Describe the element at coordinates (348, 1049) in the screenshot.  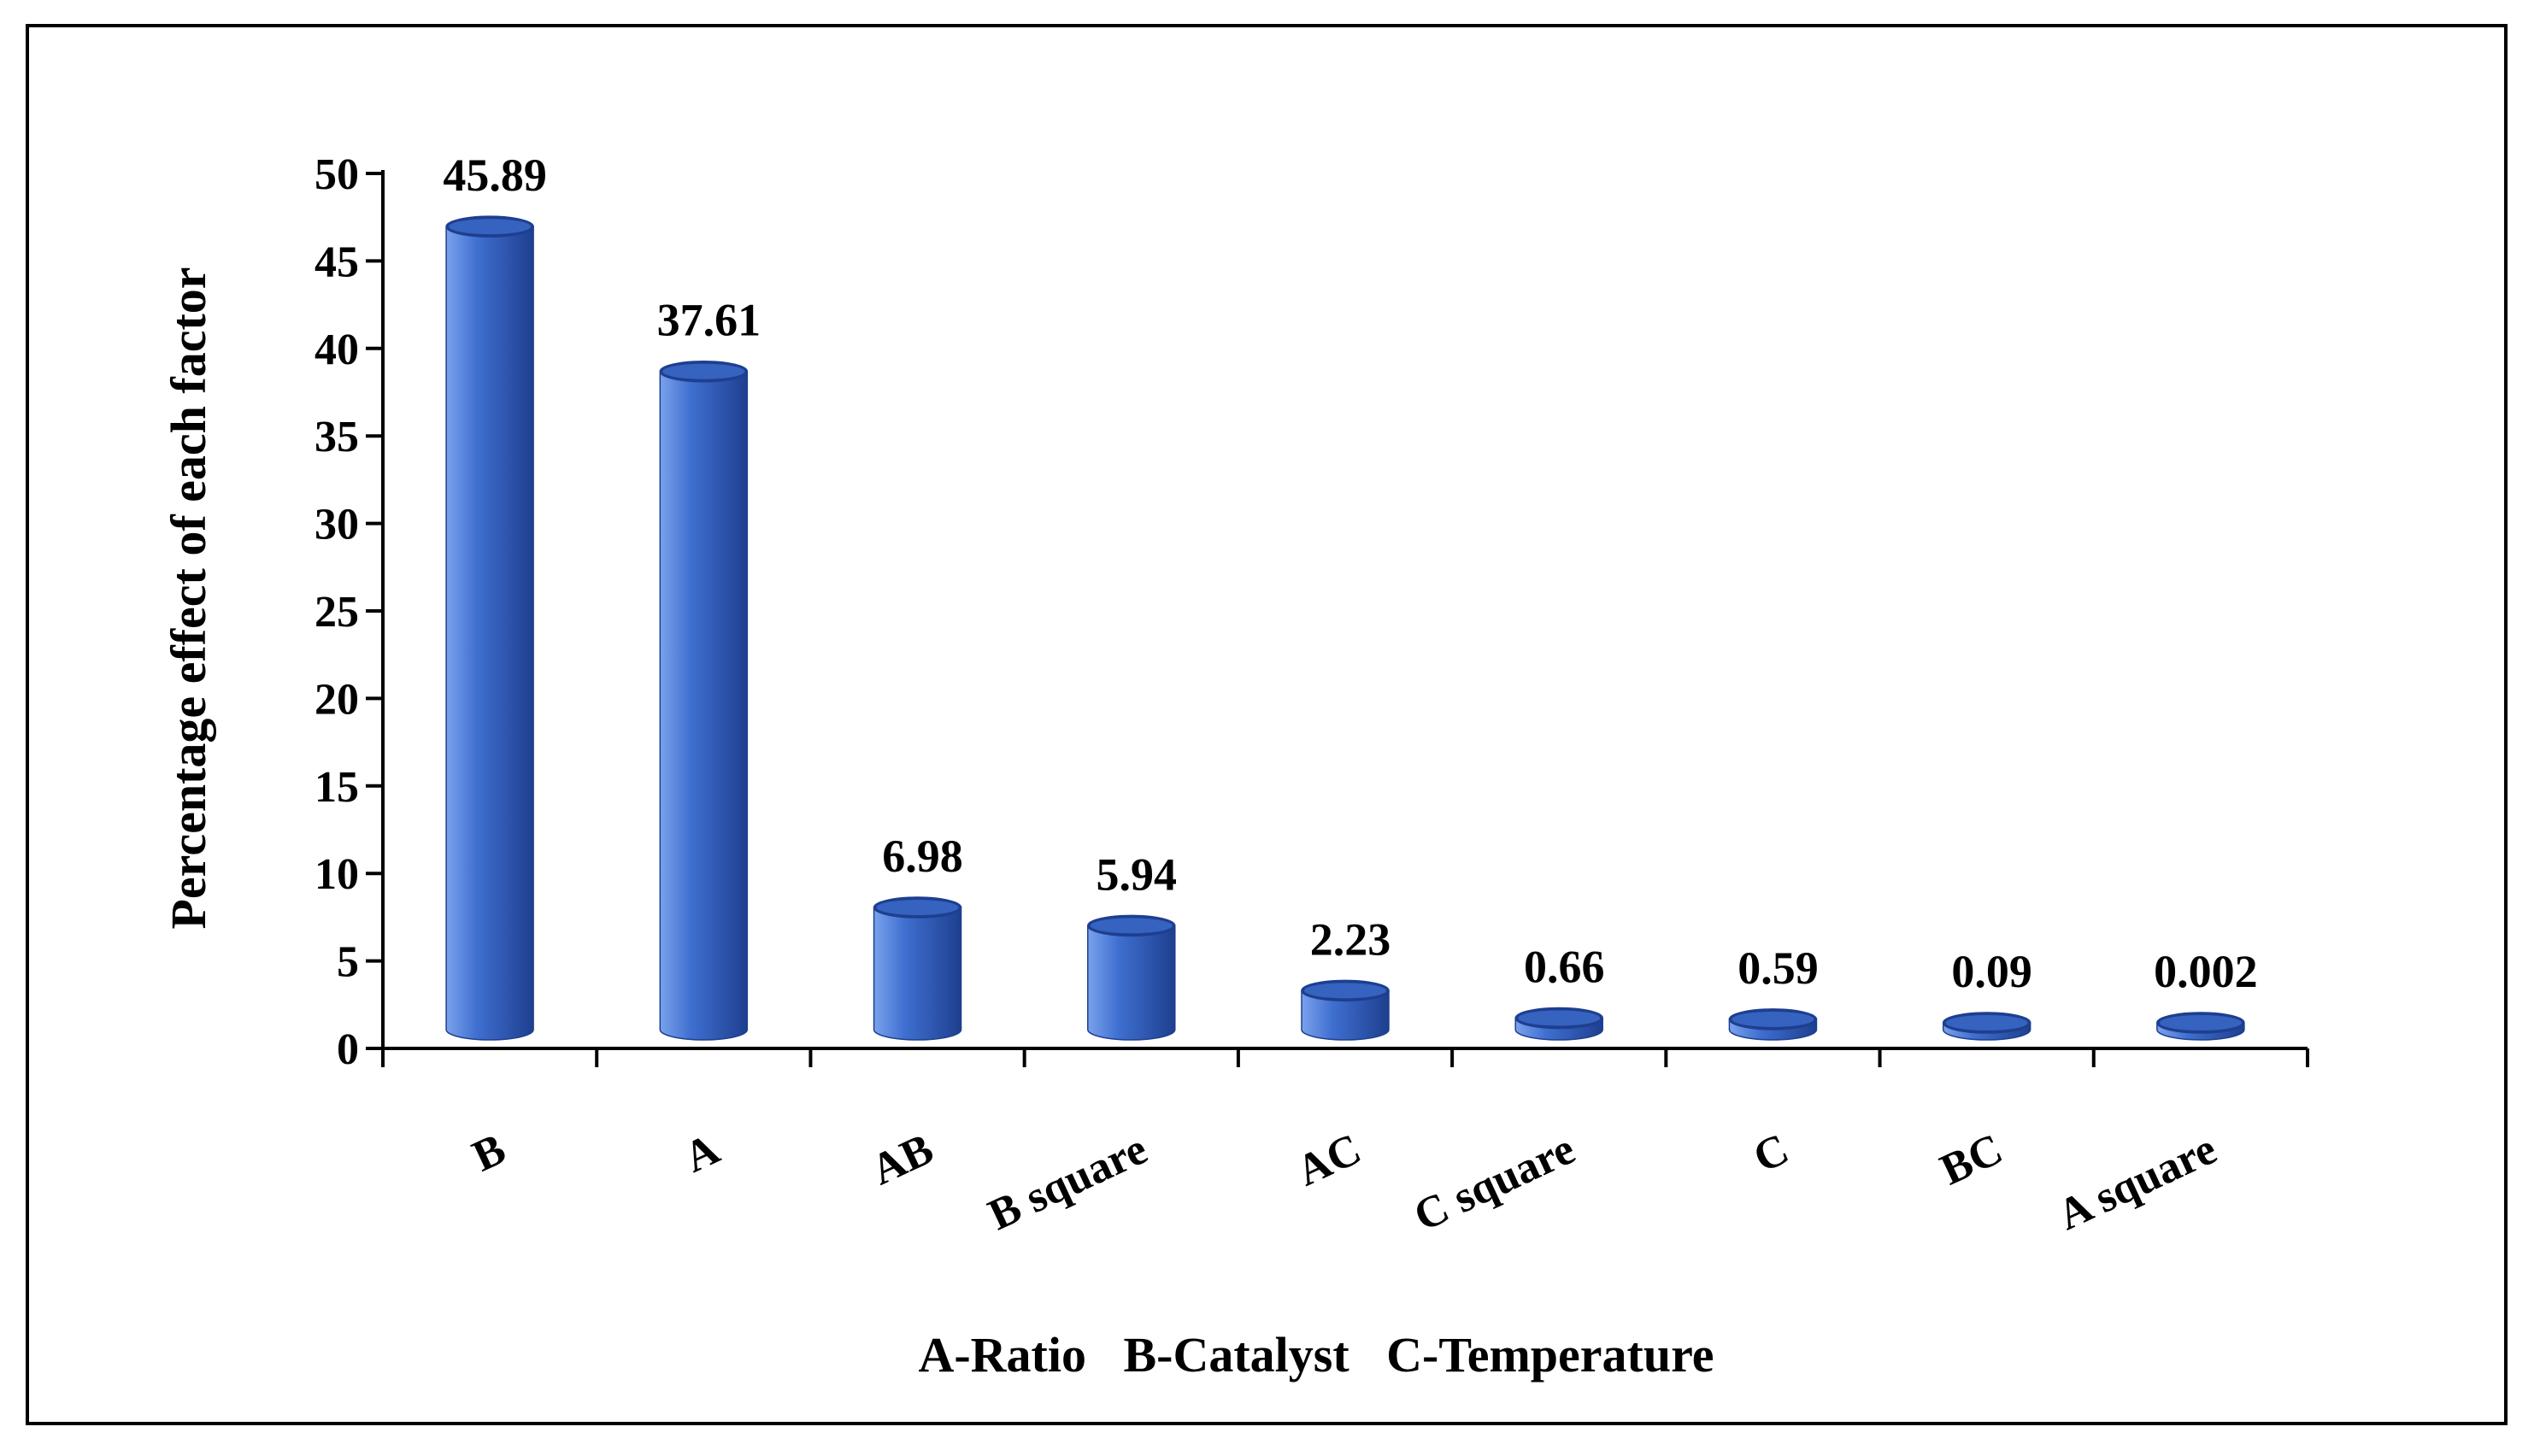
I see `y-tick-label: 0` at that location.